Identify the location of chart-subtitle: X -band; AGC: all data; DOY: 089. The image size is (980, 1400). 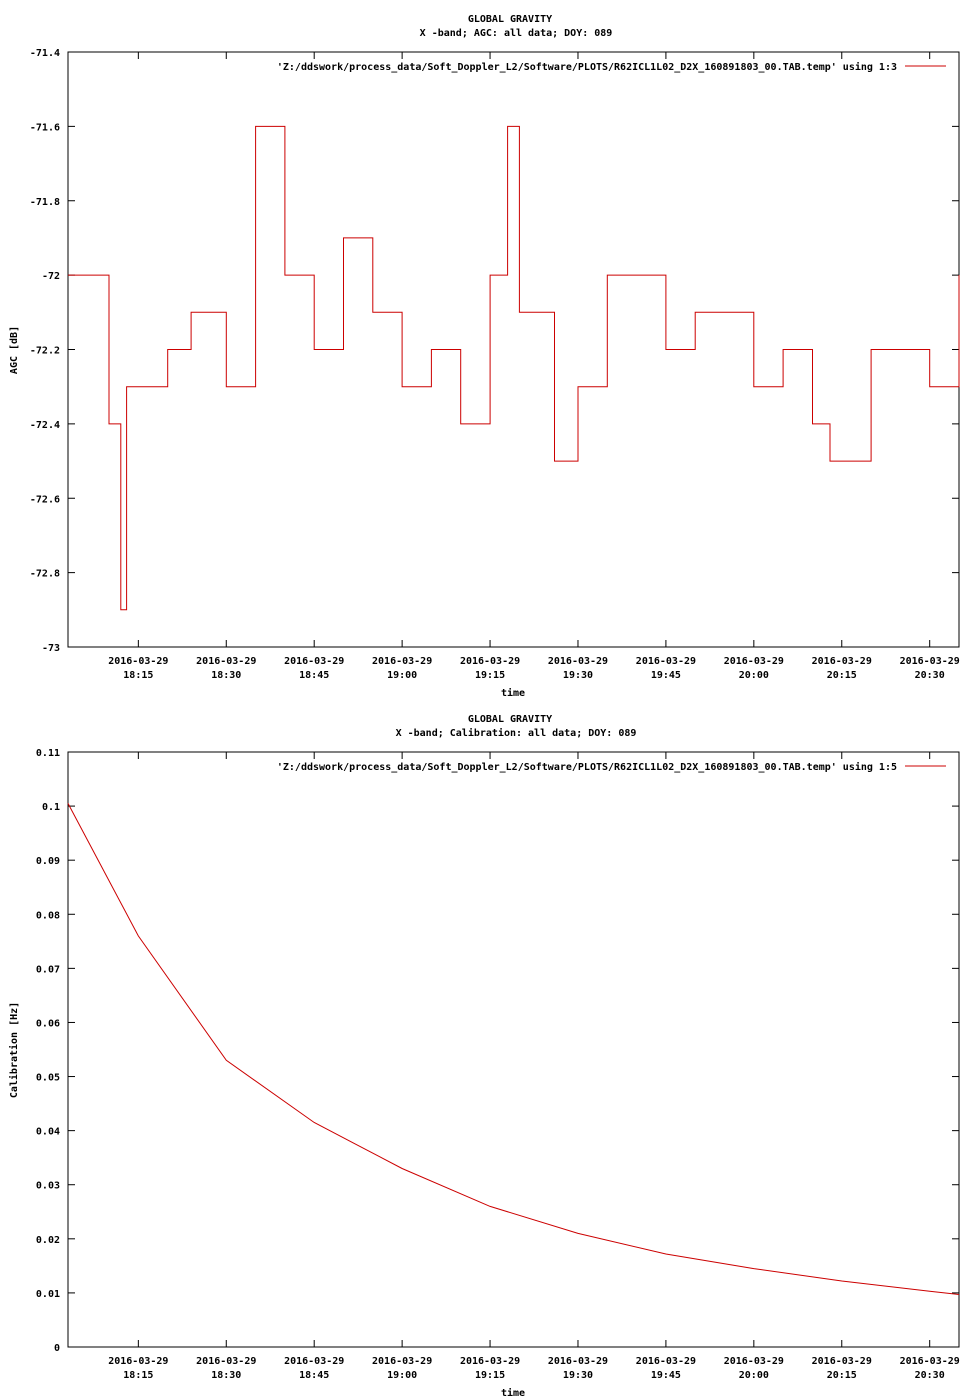
(516, 33).